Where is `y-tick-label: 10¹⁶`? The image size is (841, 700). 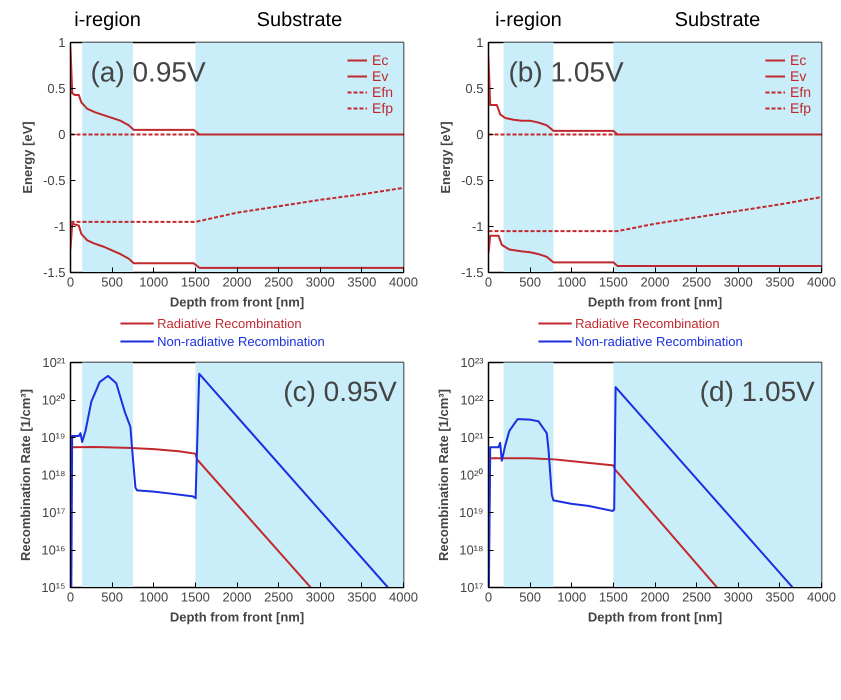 y-tick-label: 10¹⁶ is located at coordinates (53, 550).